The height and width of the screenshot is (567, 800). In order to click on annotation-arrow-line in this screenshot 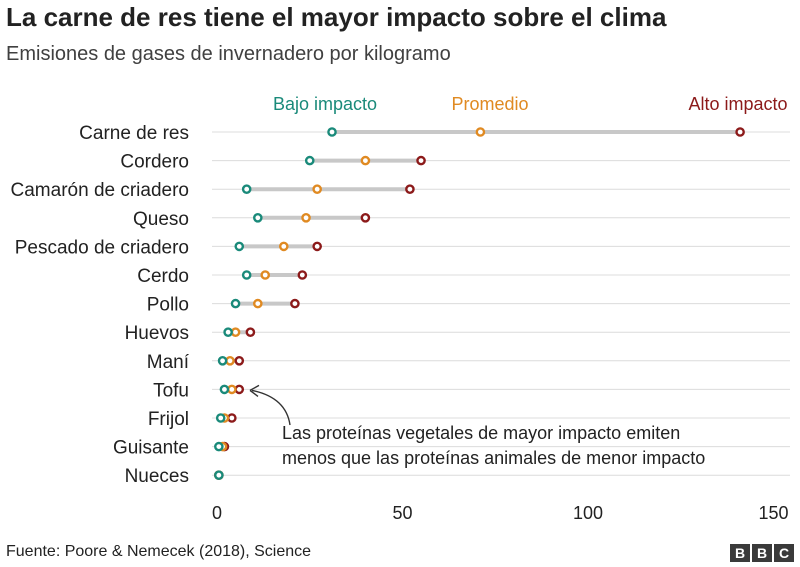, I will do `click(271, 407)`.